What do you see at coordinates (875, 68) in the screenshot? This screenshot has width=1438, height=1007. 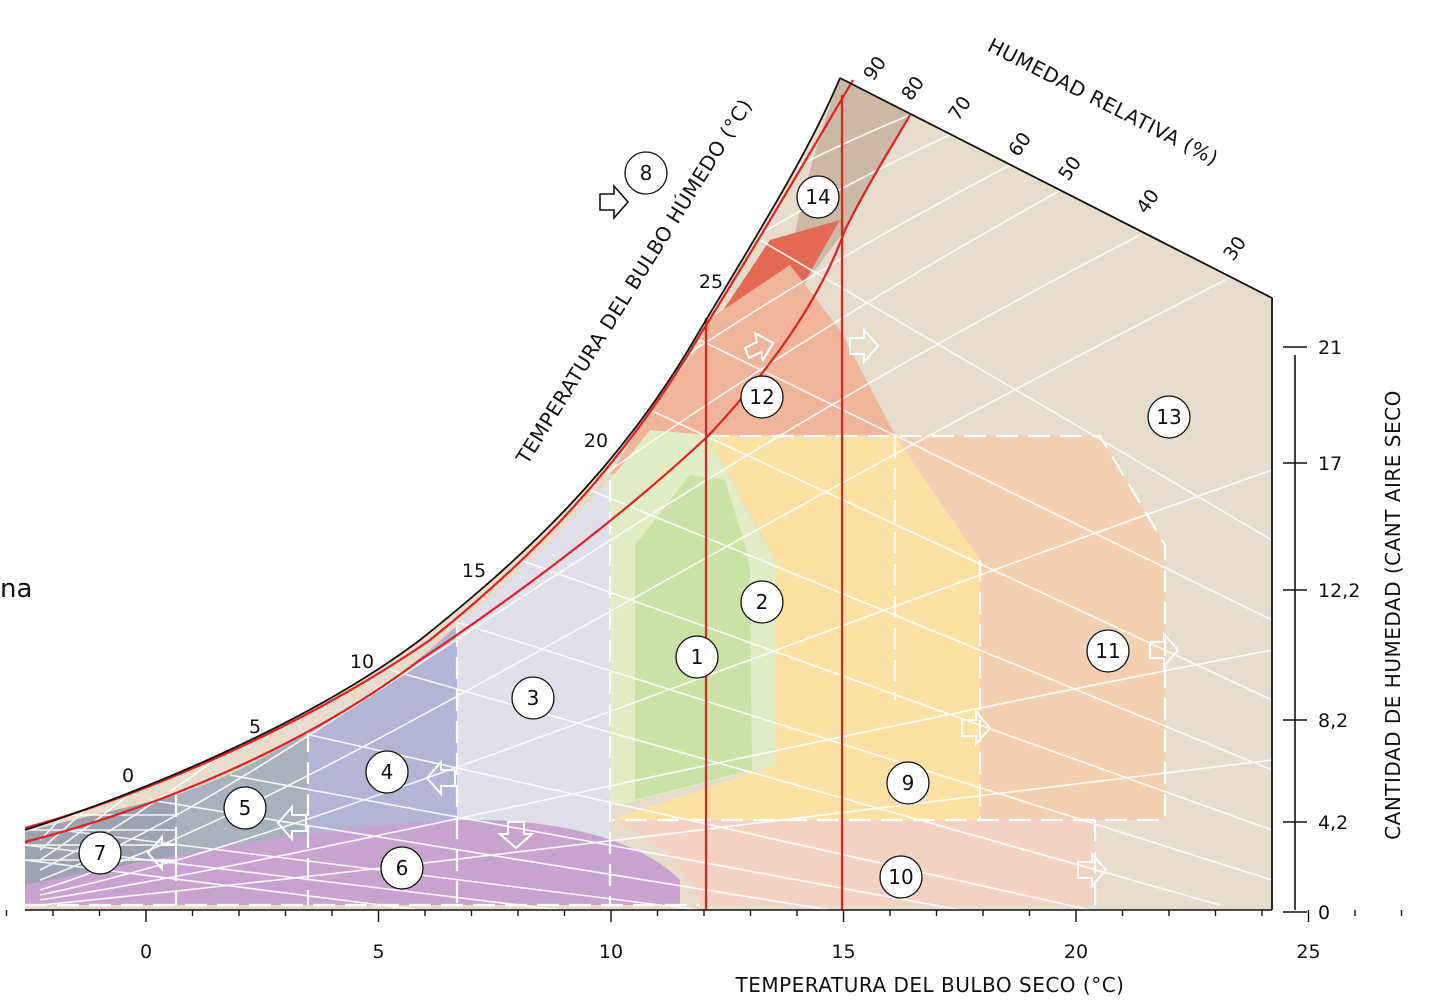 I see `rh-tick-label: 90` at bounding box center [875, 68].